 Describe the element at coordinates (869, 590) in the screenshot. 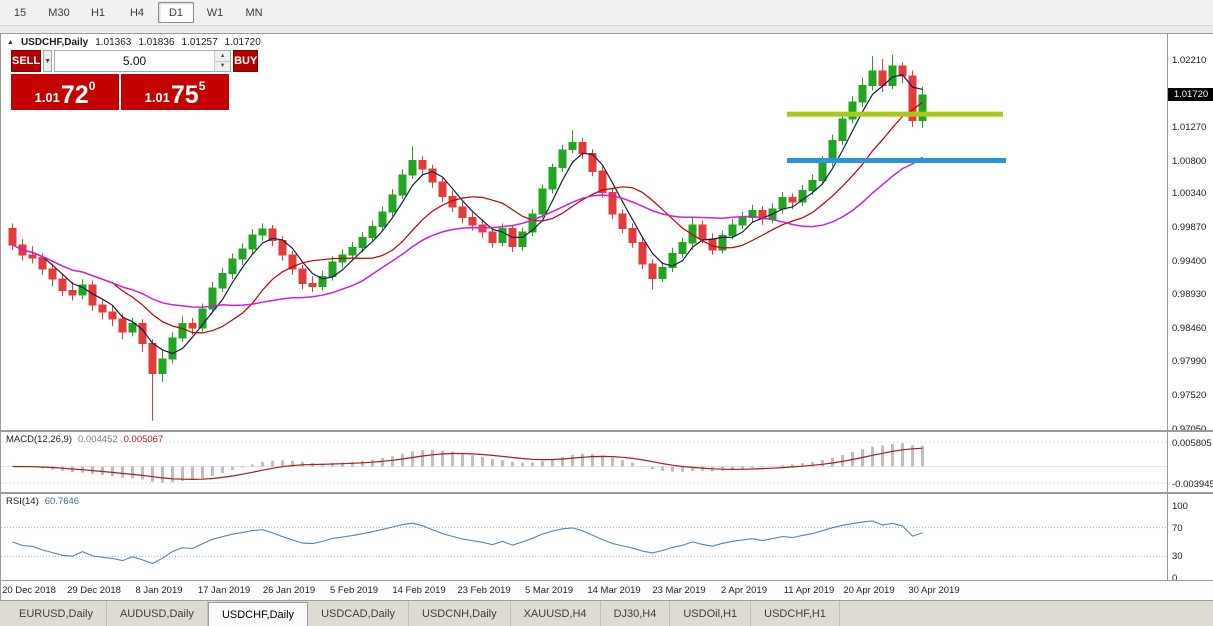

I see `date-axis-label: 20 Apr 2019` at that location.